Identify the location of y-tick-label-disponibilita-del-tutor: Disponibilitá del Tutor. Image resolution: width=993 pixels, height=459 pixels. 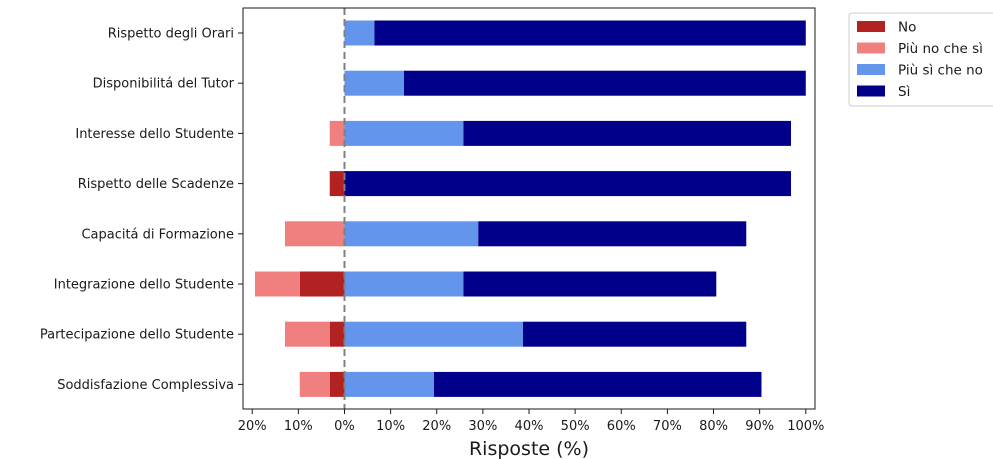
(164, 84).